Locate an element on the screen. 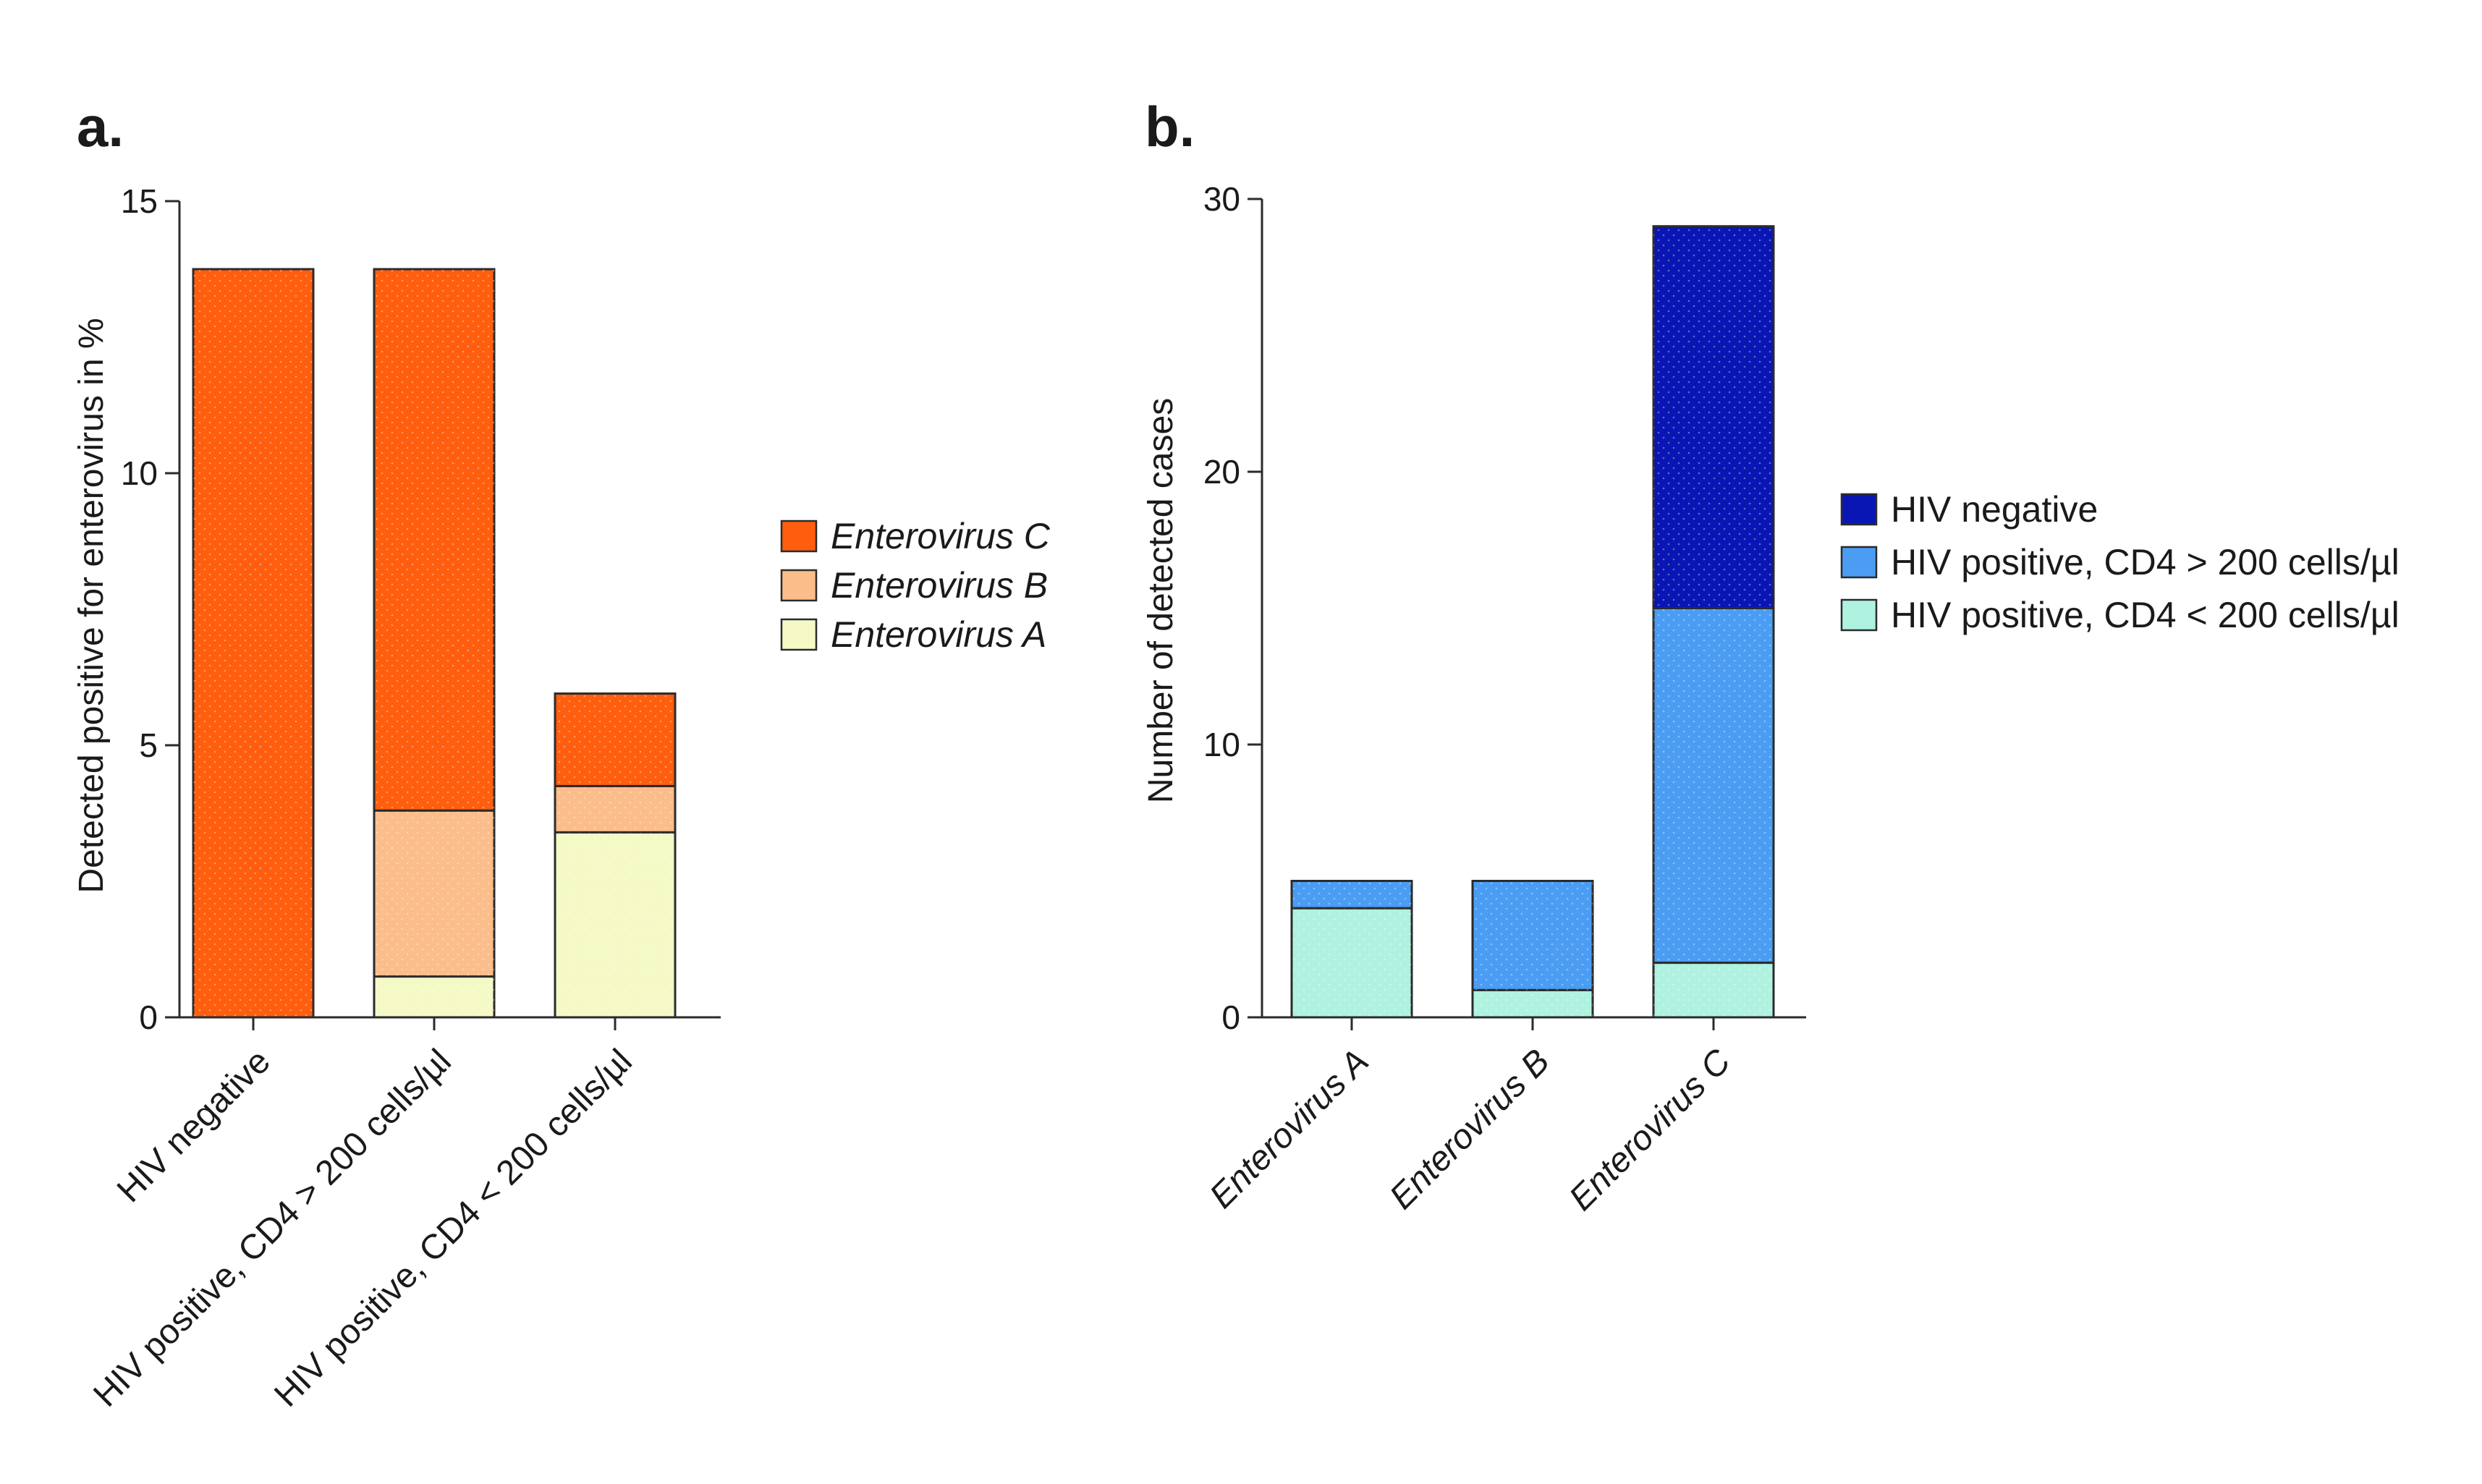 This screenshot has width=2482, height=1484. bar-enterovirus-c-hiv-negative is located at coordinates (1713, 417).